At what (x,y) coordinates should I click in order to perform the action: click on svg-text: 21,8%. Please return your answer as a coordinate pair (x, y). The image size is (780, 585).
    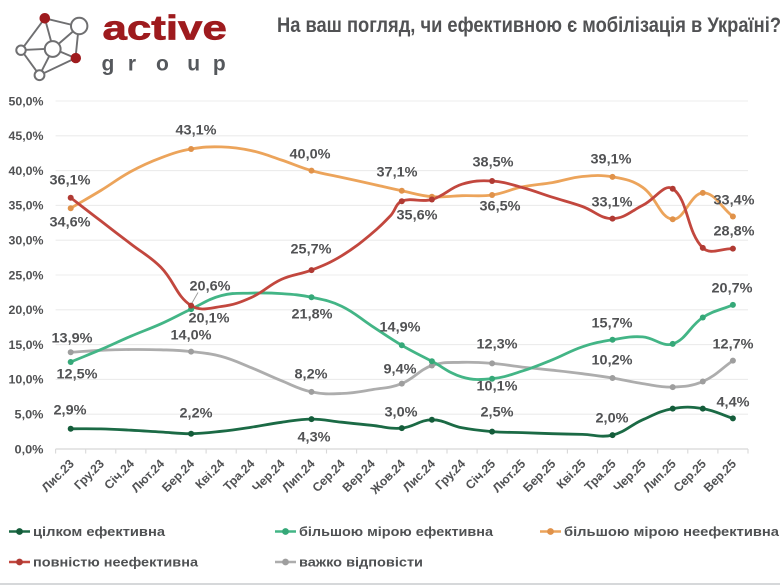
    Looking at the image, I should click on (312, 314).